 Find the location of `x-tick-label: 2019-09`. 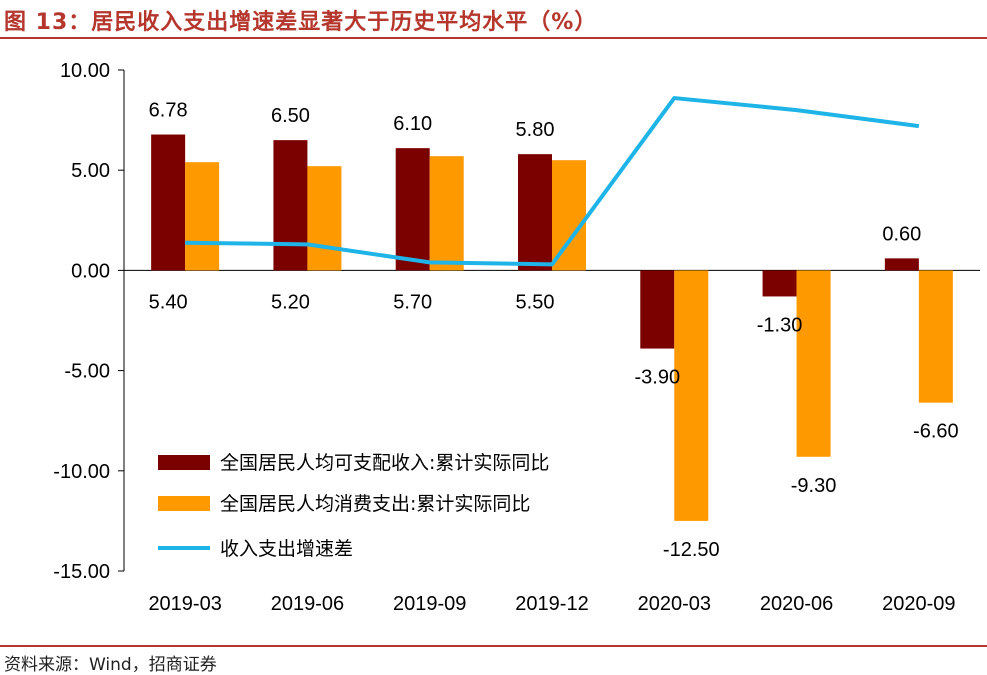

x-tick-label: 2019-09 is located at coordinates (429, 604).